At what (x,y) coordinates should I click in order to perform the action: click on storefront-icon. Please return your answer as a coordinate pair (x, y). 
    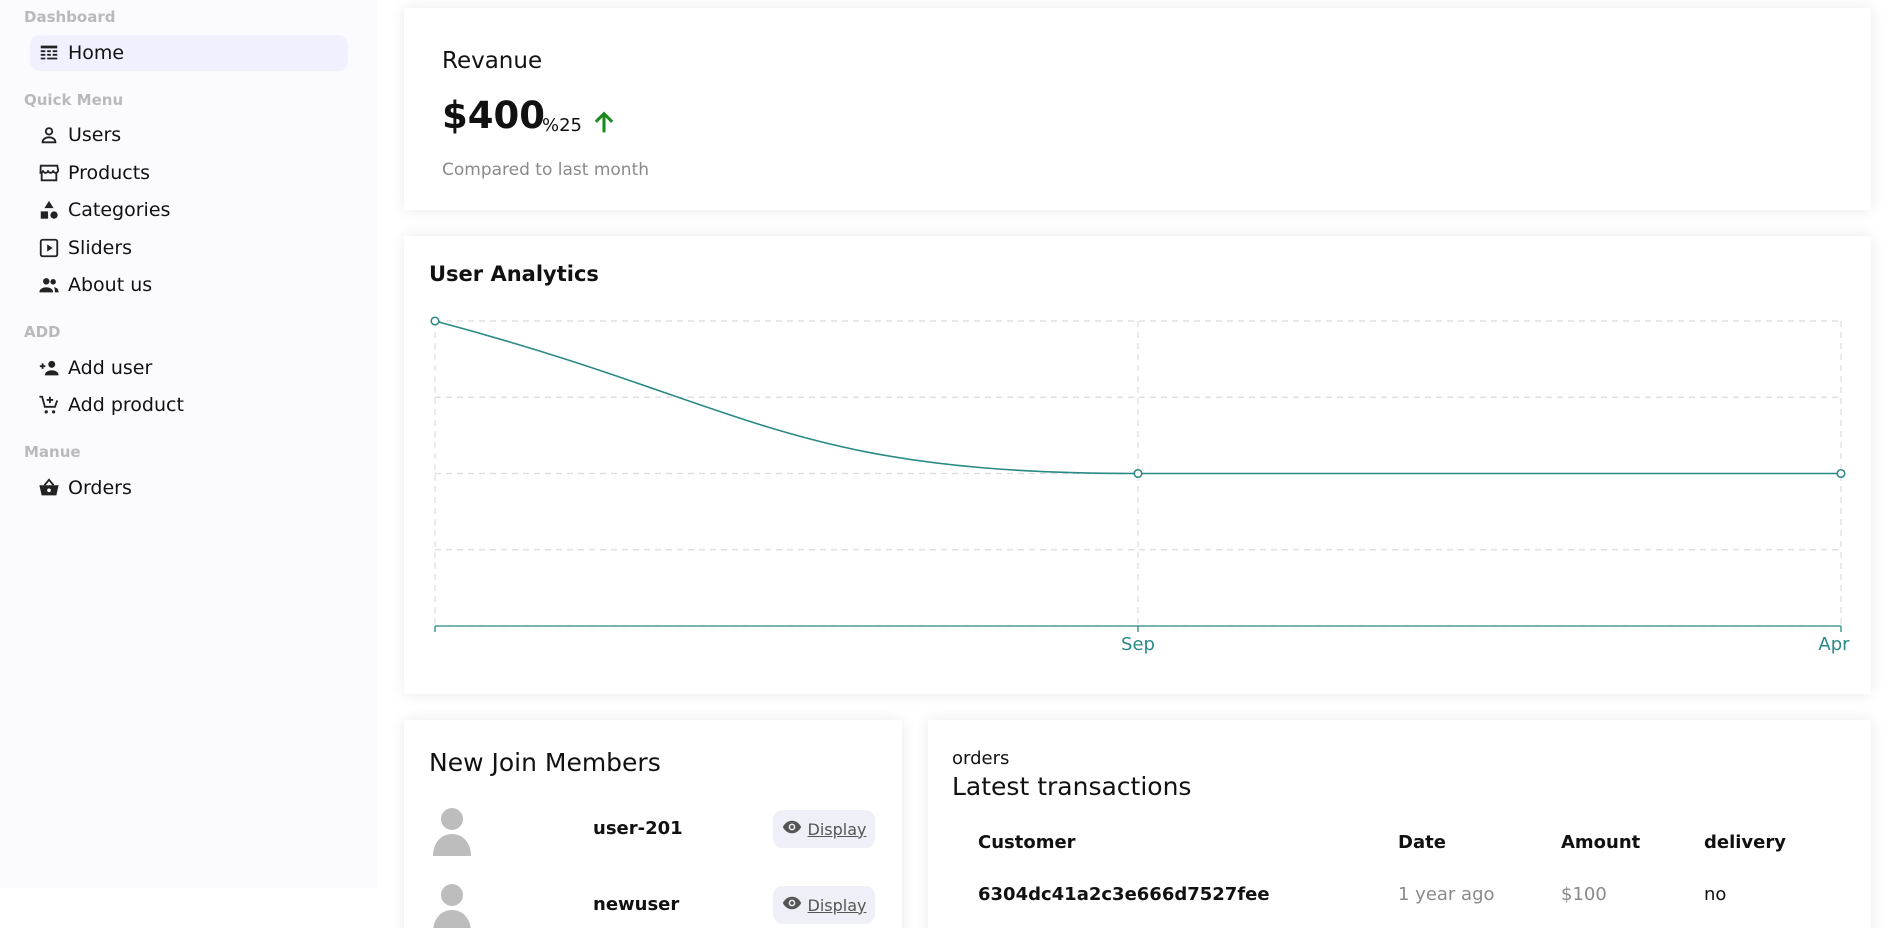
    Looking at the image, I should click on (49, 173).